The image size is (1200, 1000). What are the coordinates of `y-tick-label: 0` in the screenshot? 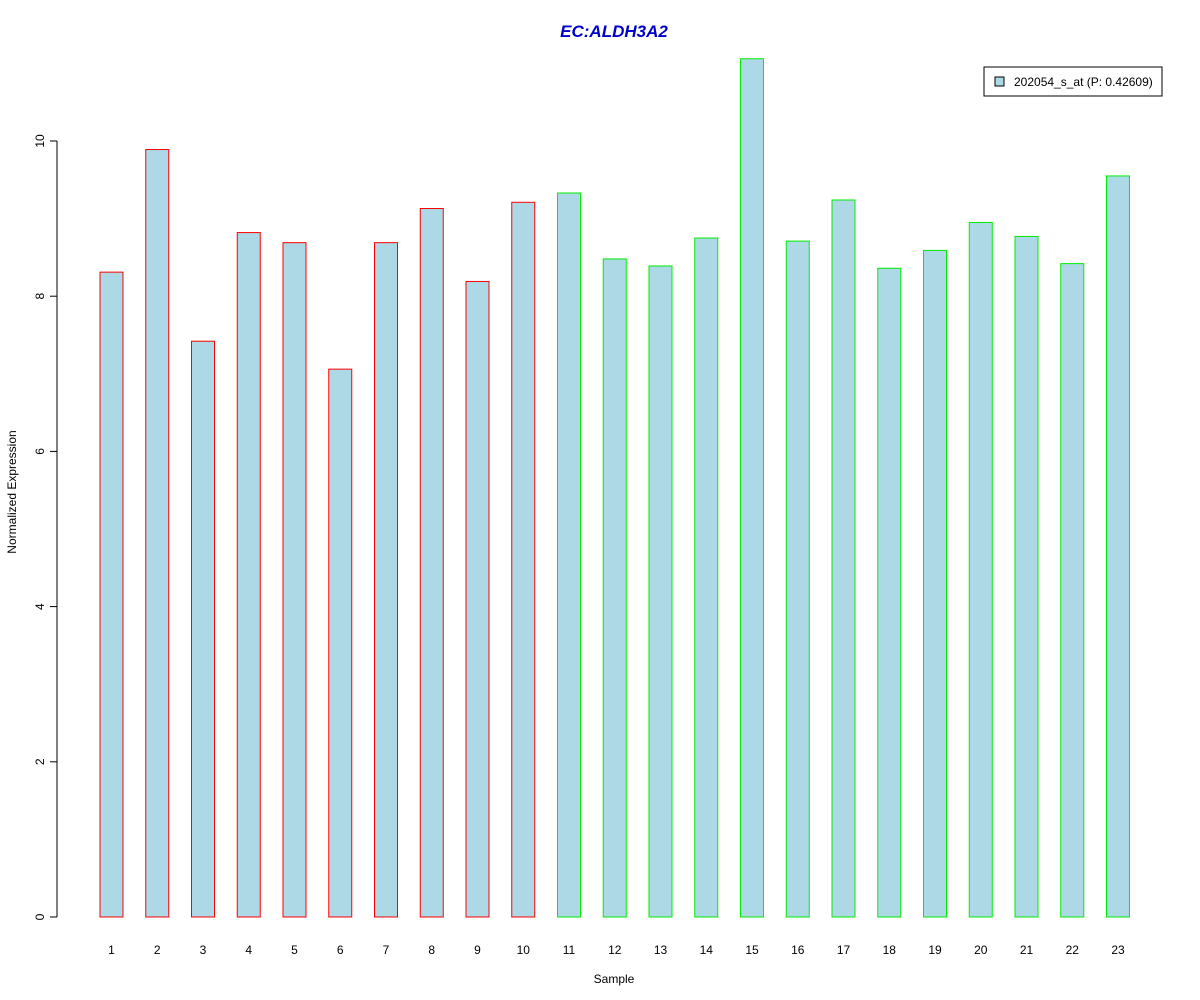 It's located at (40, 916).